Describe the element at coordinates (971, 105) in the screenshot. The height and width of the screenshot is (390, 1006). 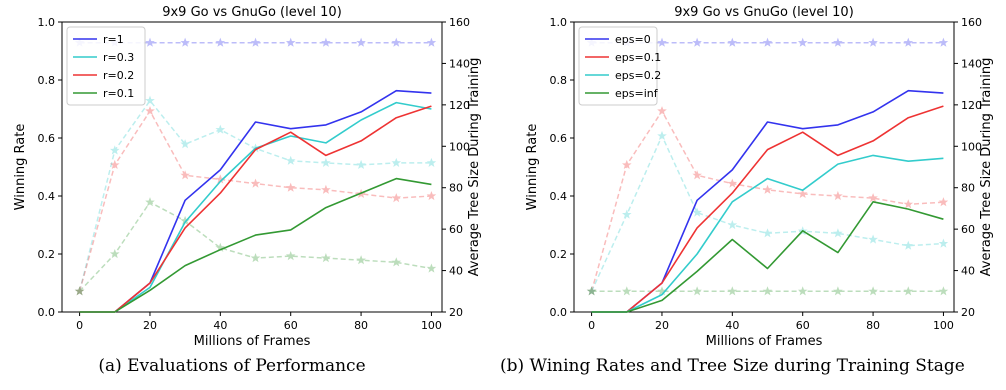
I see `y2-tick-label: 120` at that location.